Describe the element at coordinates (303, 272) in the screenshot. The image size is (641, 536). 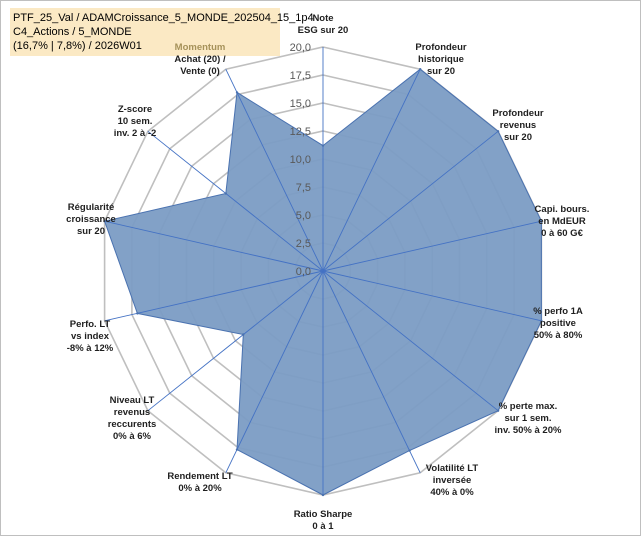
I see `tick-label-0: 0,0` at that location.